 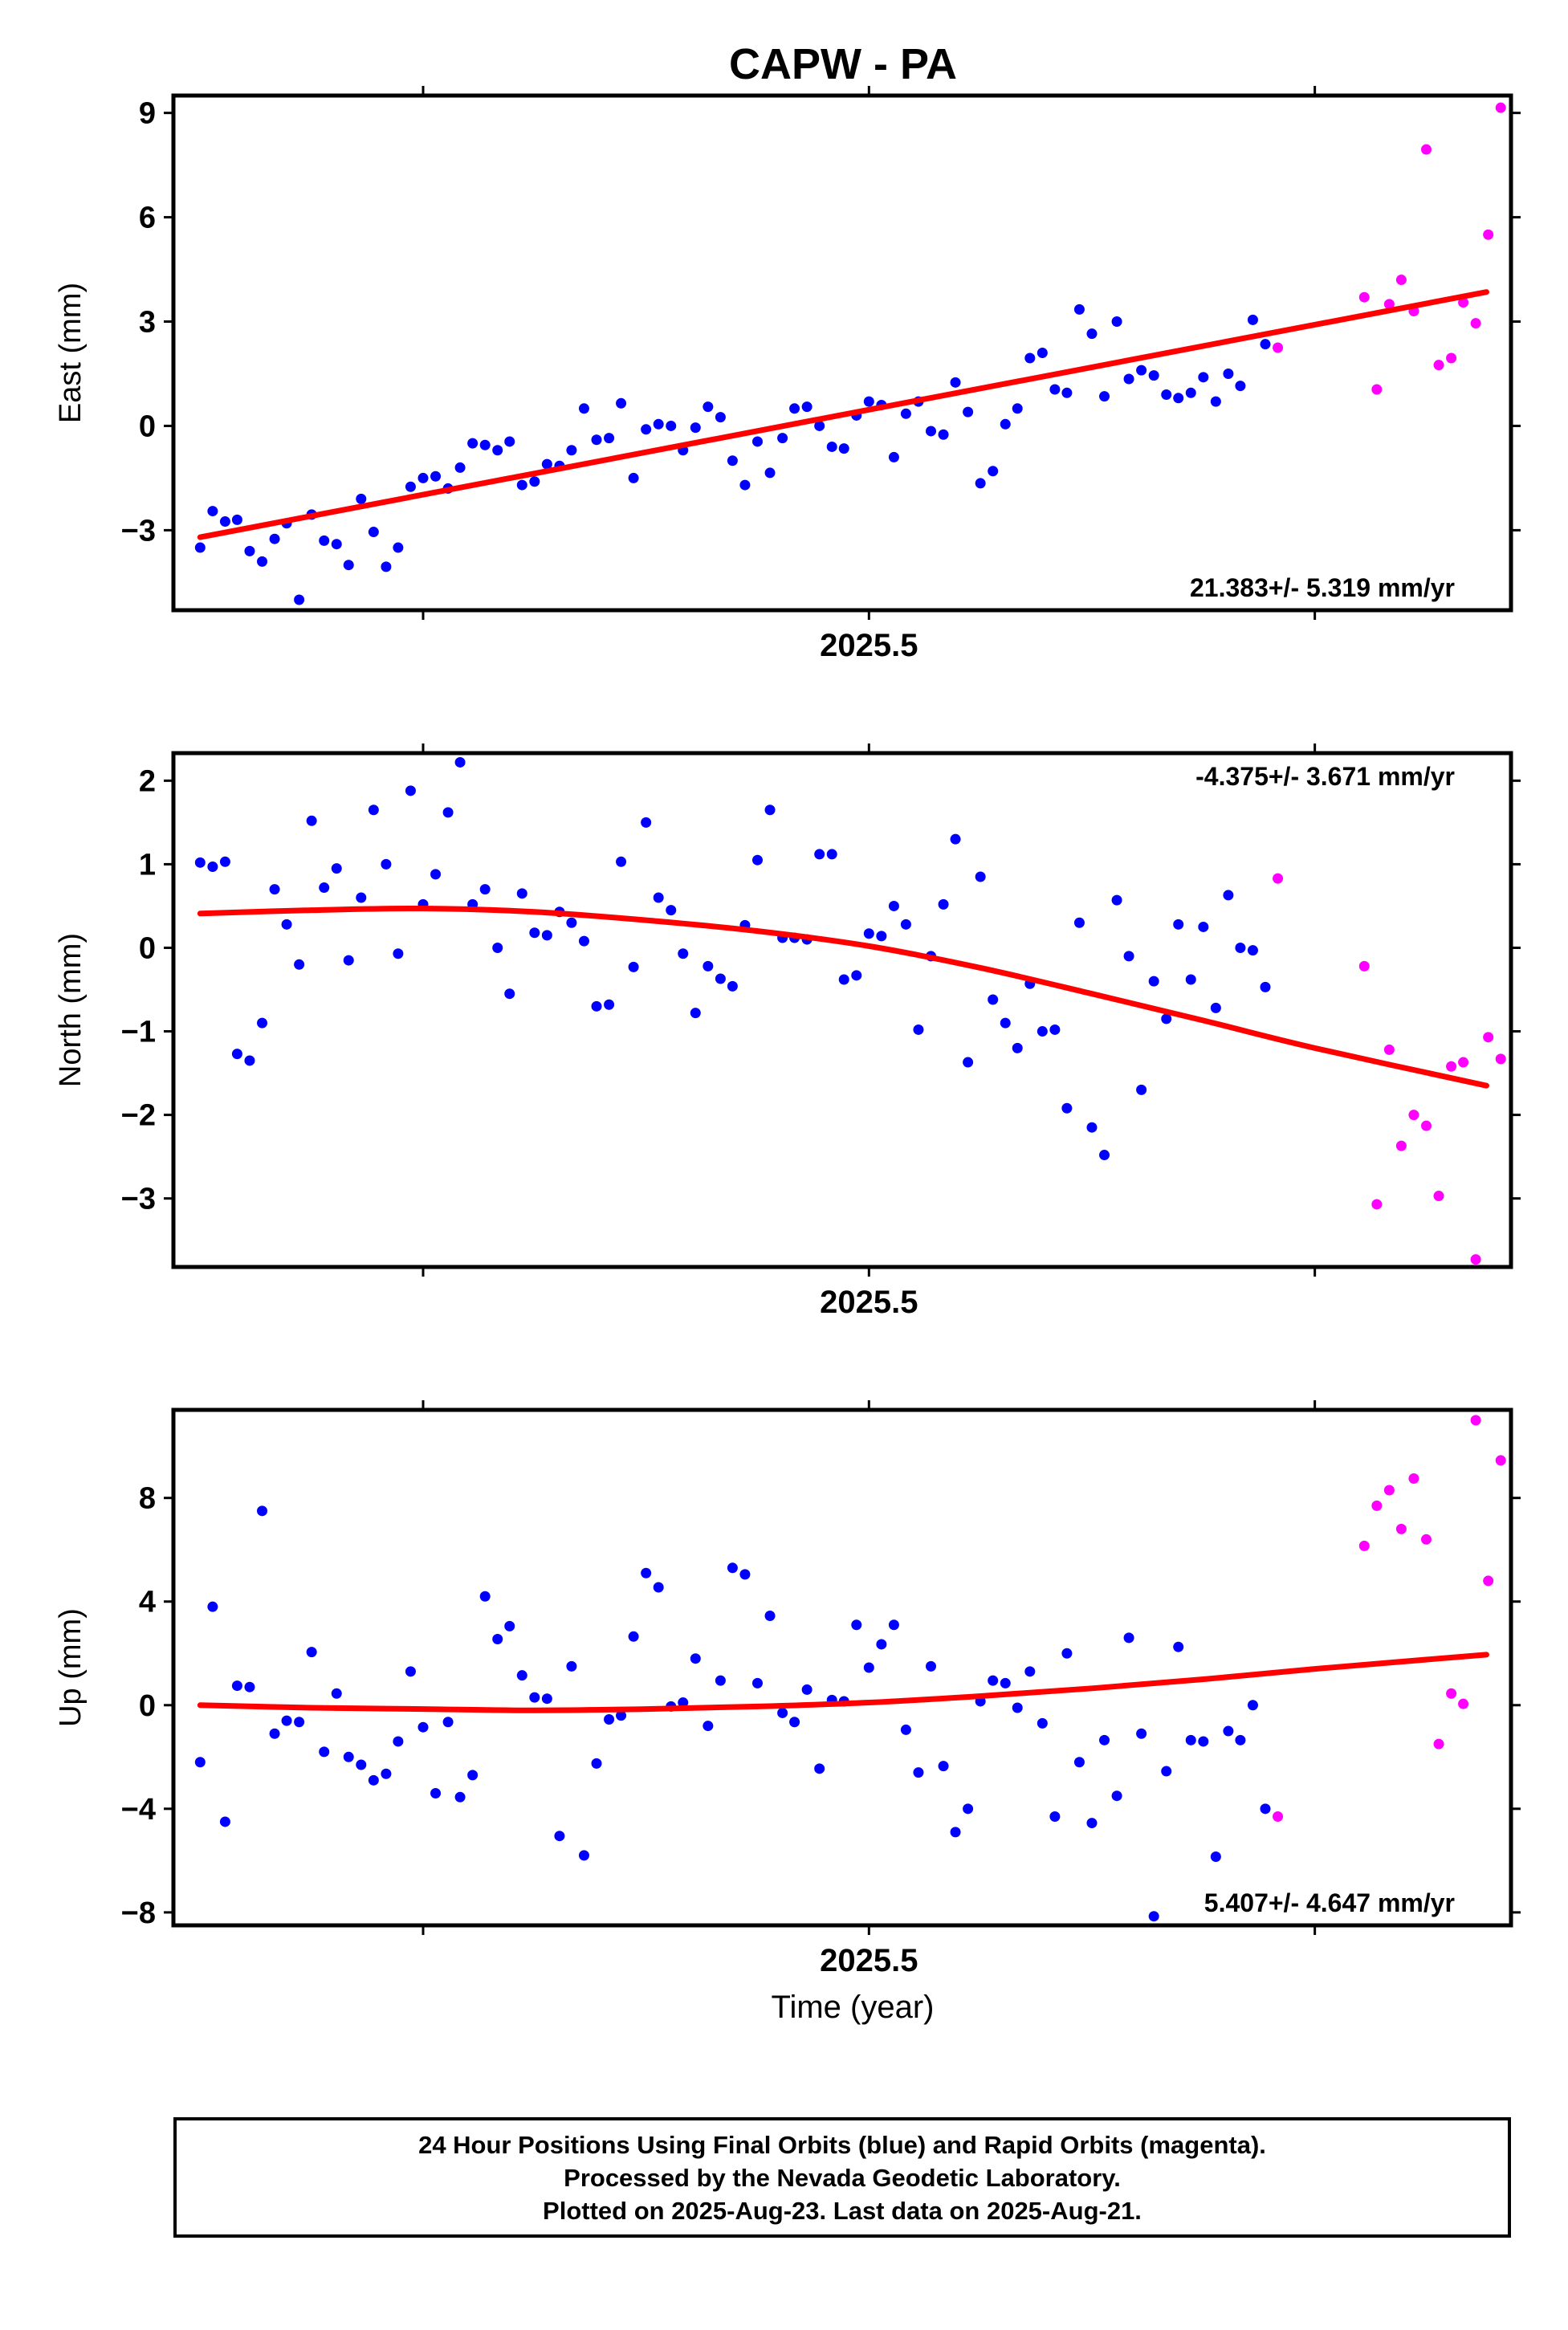 What do you see at coordinates (71, 1010) in the screenshot?
I see `y-axis-label: North (mm)` at bounding box center [71, 1010].